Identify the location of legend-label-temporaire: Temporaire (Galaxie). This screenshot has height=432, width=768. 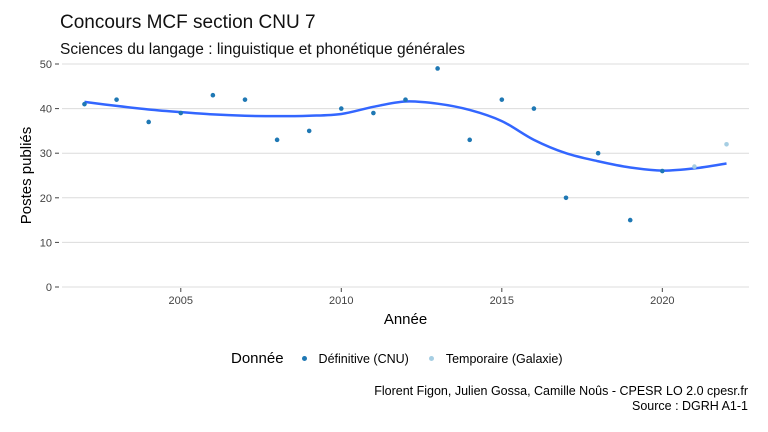
(504, 358).